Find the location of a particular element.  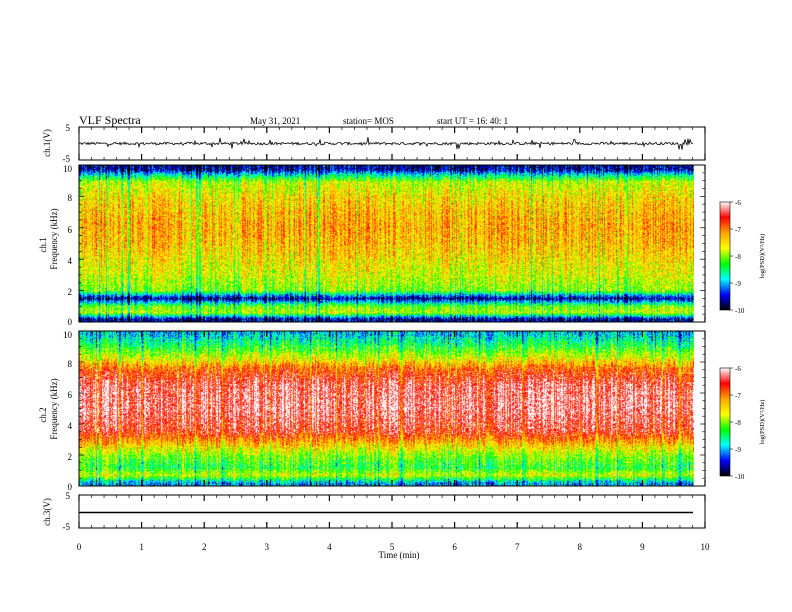

station-label: station= MOS is located at coordinates (368, 121).